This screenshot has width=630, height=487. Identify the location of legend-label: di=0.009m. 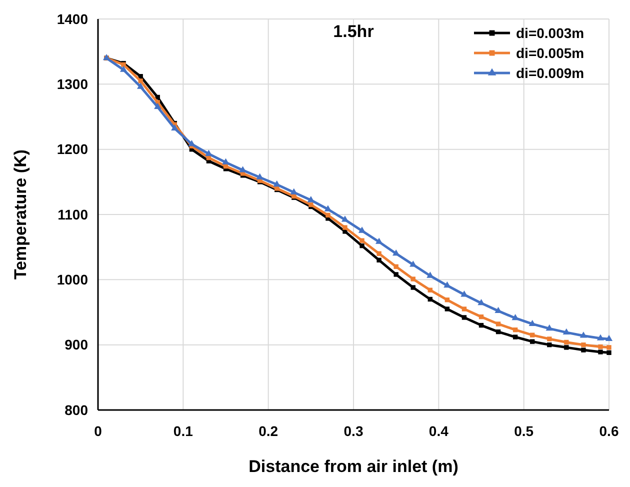
(550, 72).